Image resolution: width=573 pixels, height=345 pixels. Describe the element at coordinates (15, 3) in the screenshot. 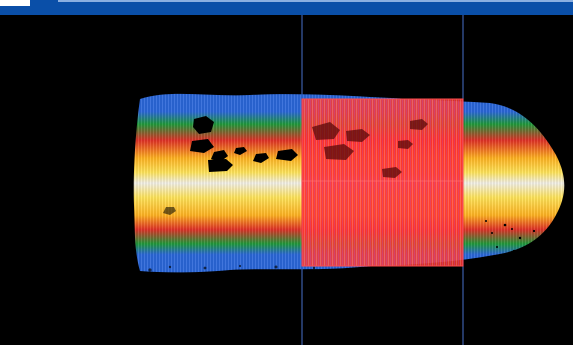

I see `top-left-notch` at that location.